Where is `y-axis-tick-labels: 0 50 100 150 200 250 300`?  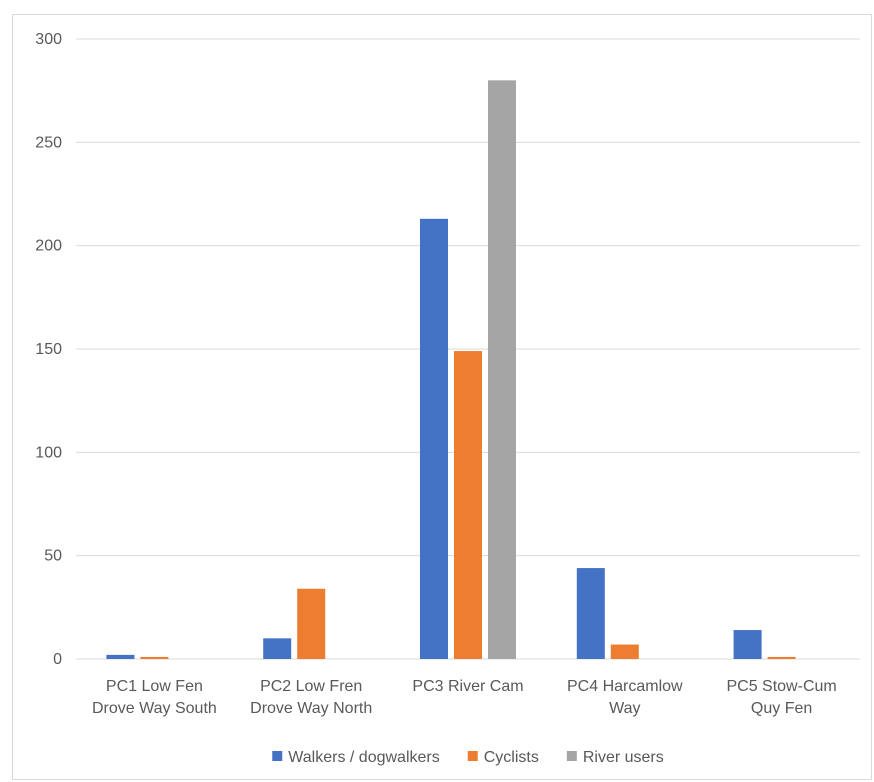 y-axis-tick-labels: 0 50 100 150 200 250 300 is located at coordinates (48, 349).